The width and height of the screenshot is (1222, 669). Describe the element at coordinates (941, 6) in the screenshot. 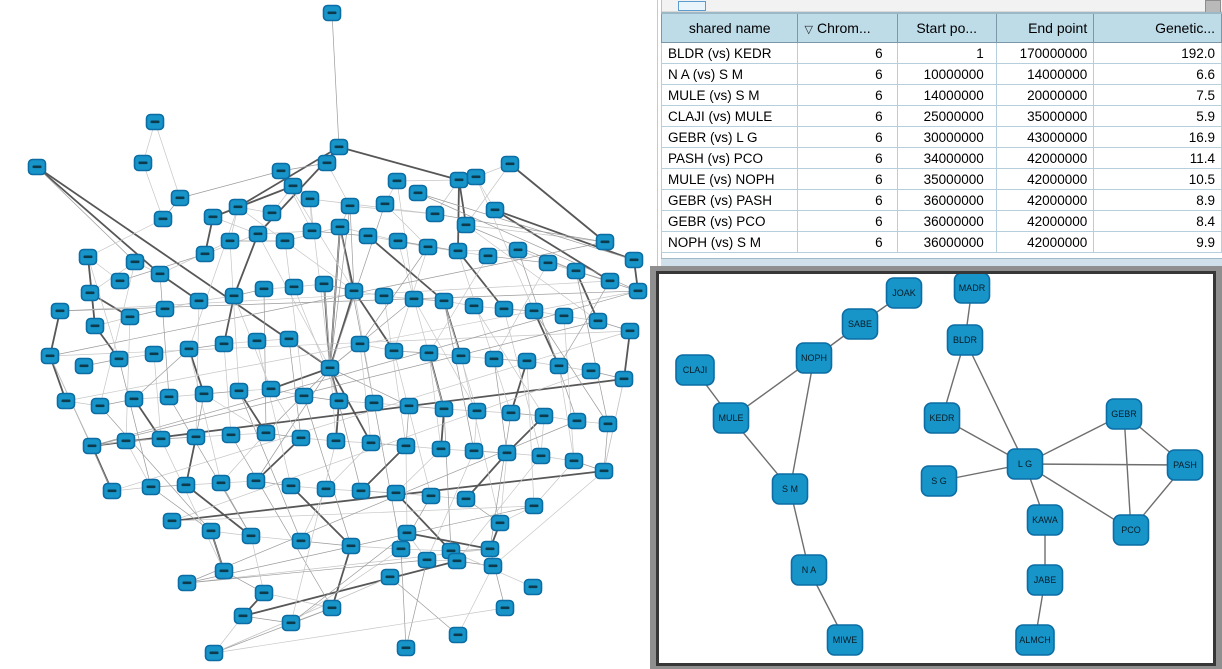

I see `table-horizontal-scrollbar` at that location.